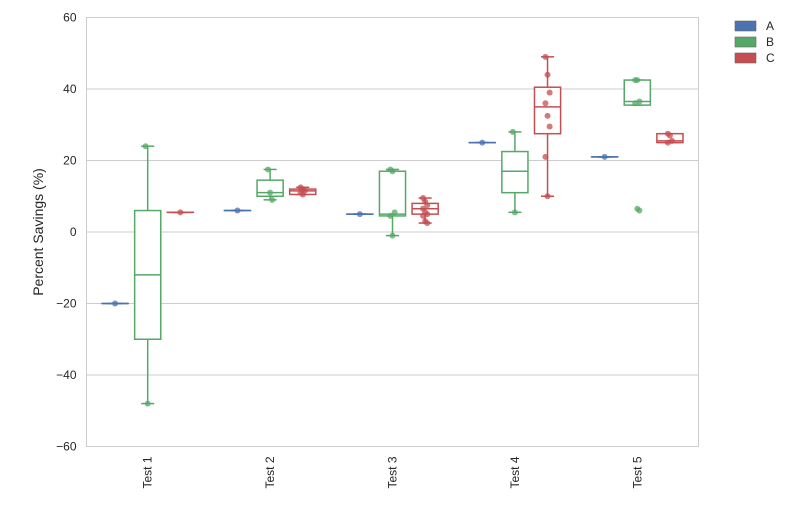 Image resolution: width=787 pixels, height=513 pixels. What do you see at coordinates (770, 42) in the screenshot?
I see `legend-label: B` at bounding box center [770, 42].